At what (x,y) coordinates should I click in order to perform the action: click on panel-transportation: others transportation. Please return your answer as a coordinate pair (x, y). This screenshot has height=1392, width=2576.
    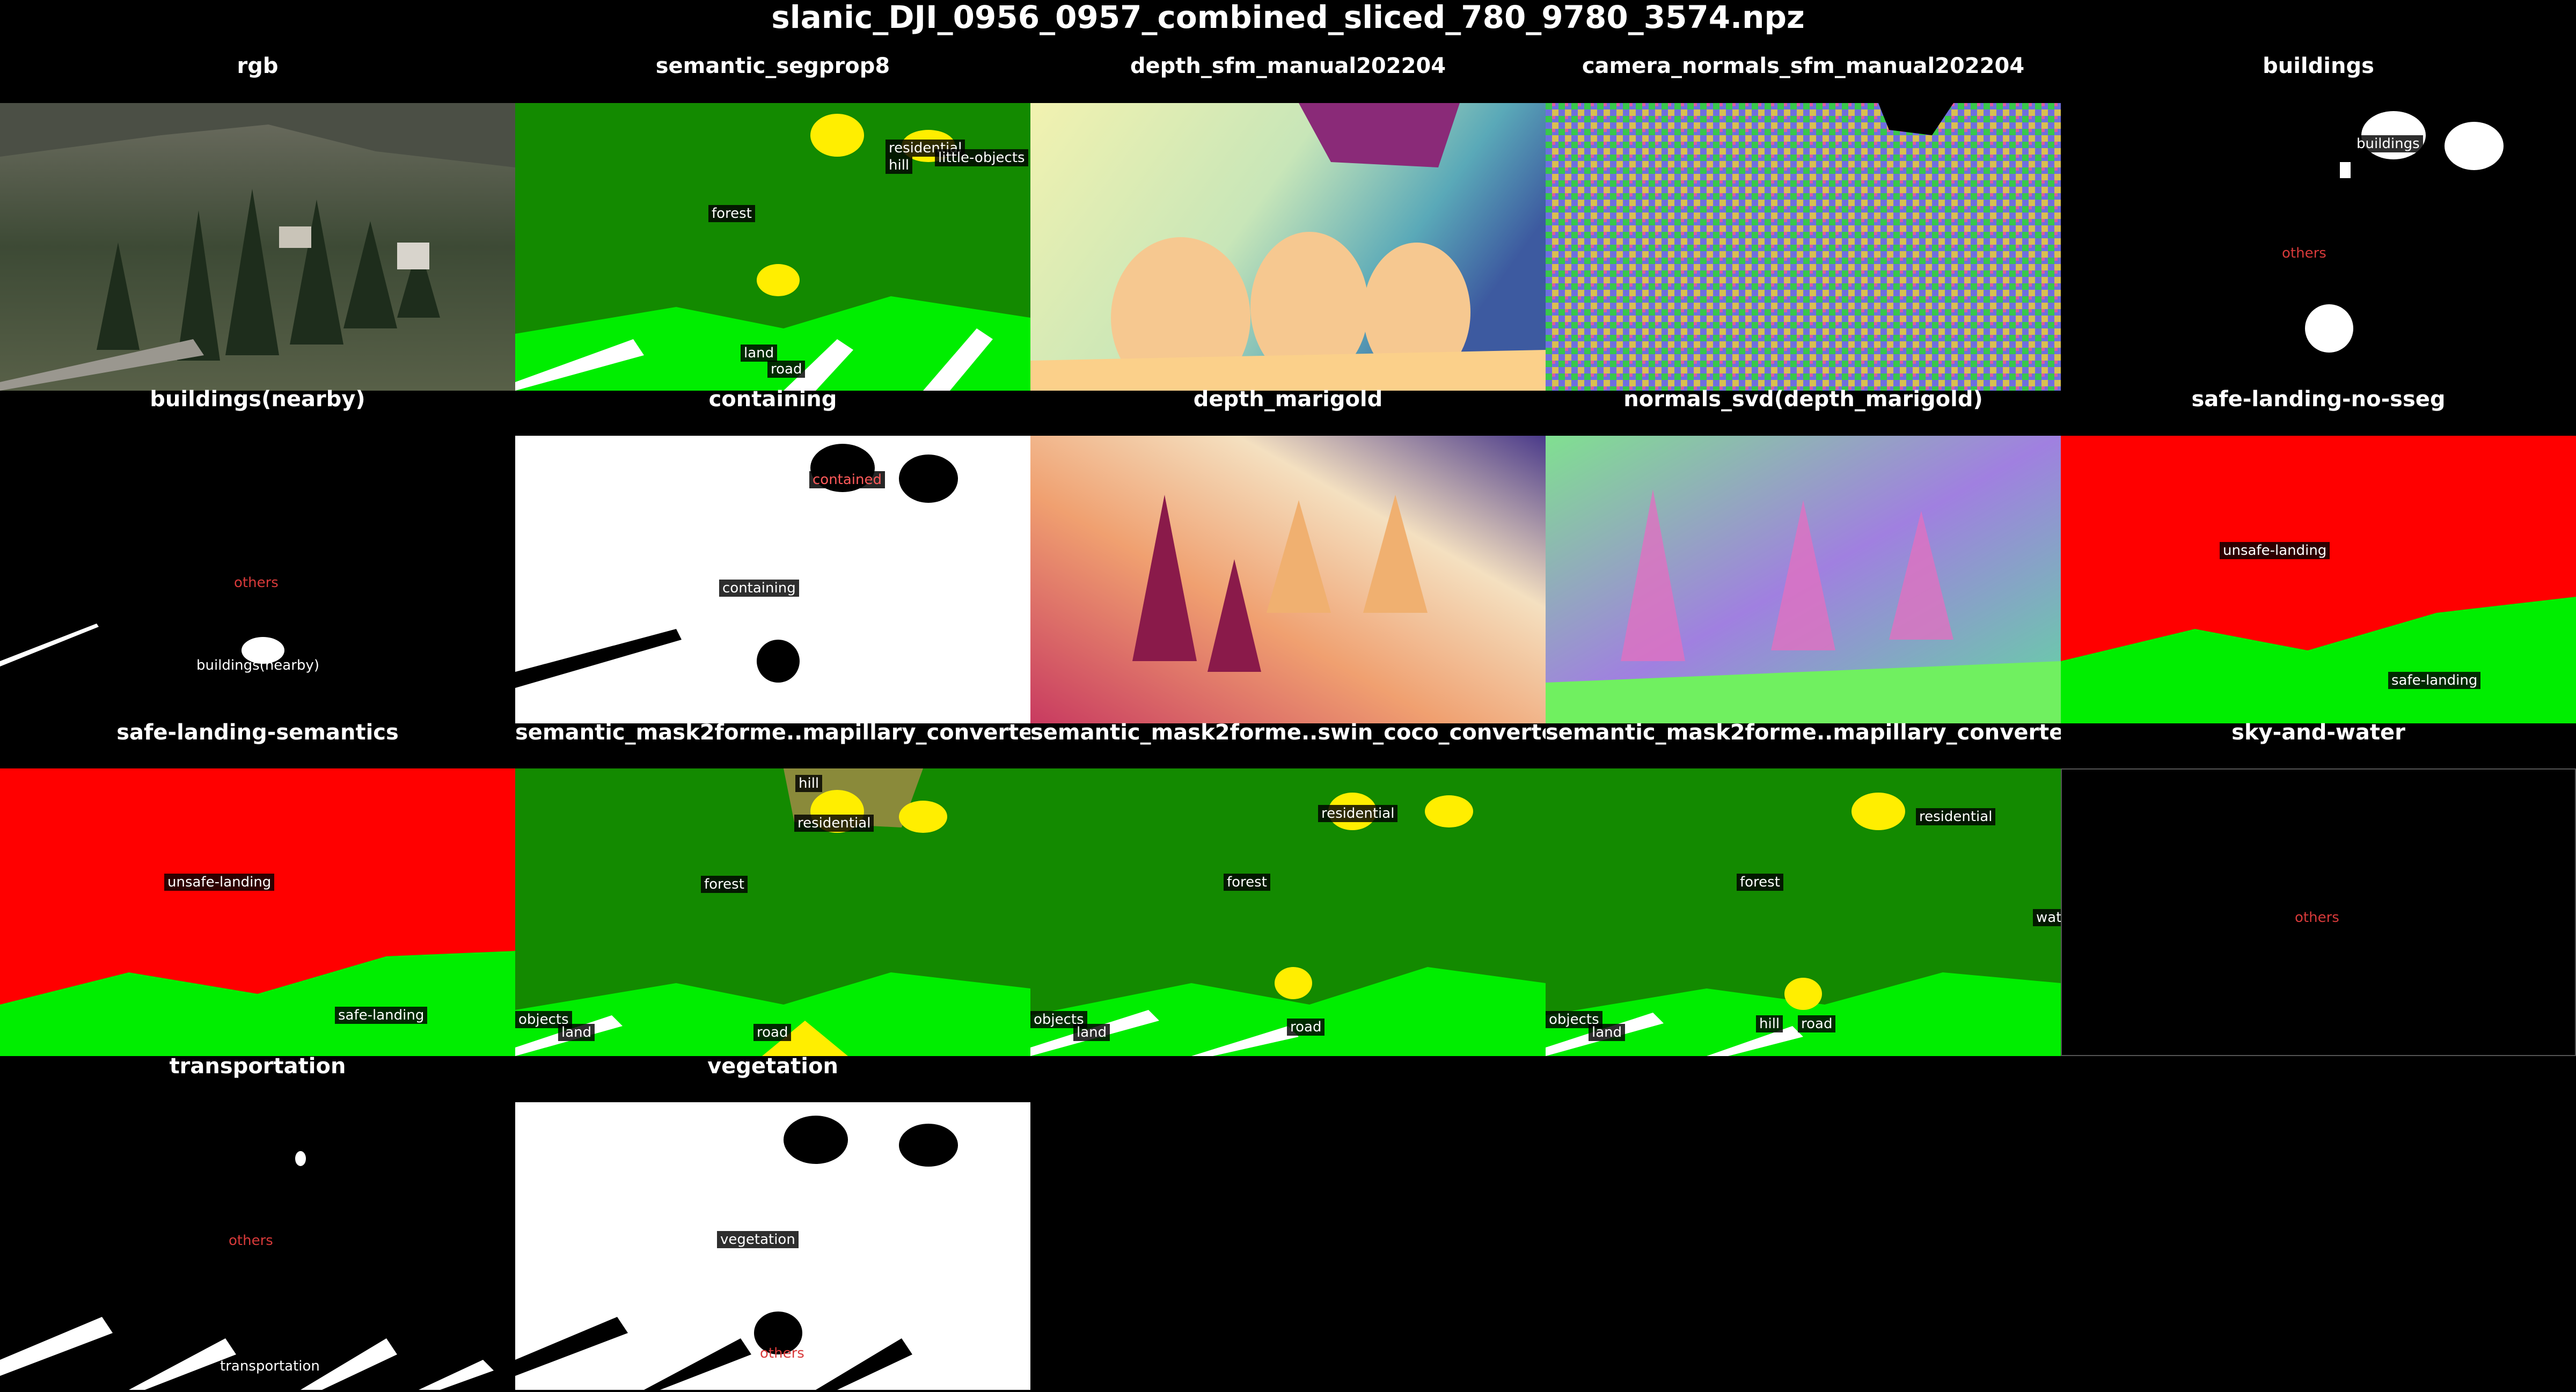
    Looking at the image, I should click on (257, 1246).